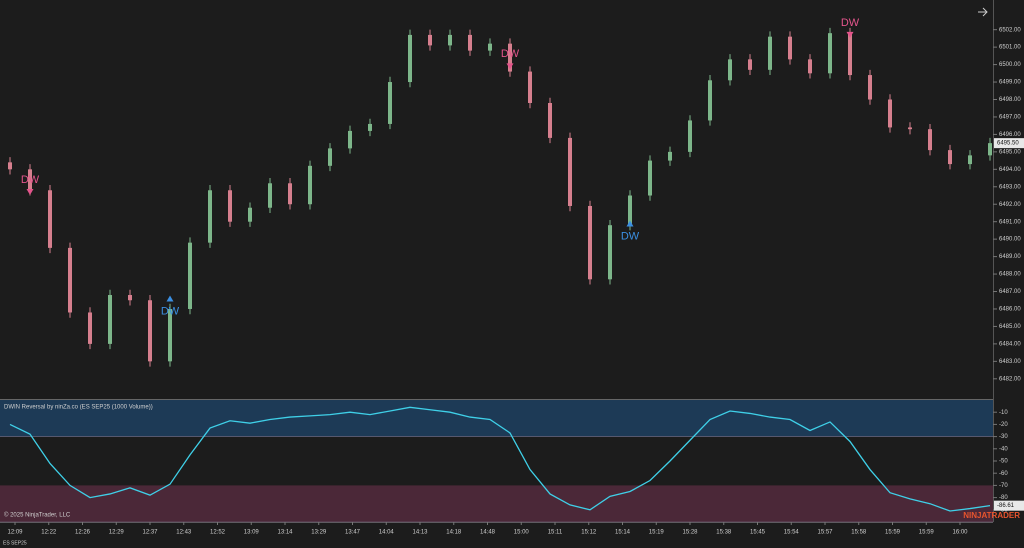  I want to click on y-tick-label: 6486.00, so click(1010, 310).